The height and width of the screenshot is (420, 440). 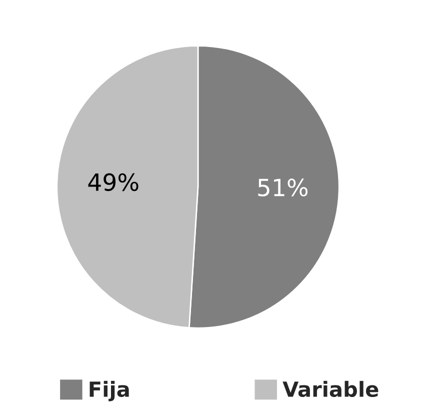 What do you see at coordinates (113, 182) in the screenshot?
I see `data-label: 49%` at bounding box center [113, 182].